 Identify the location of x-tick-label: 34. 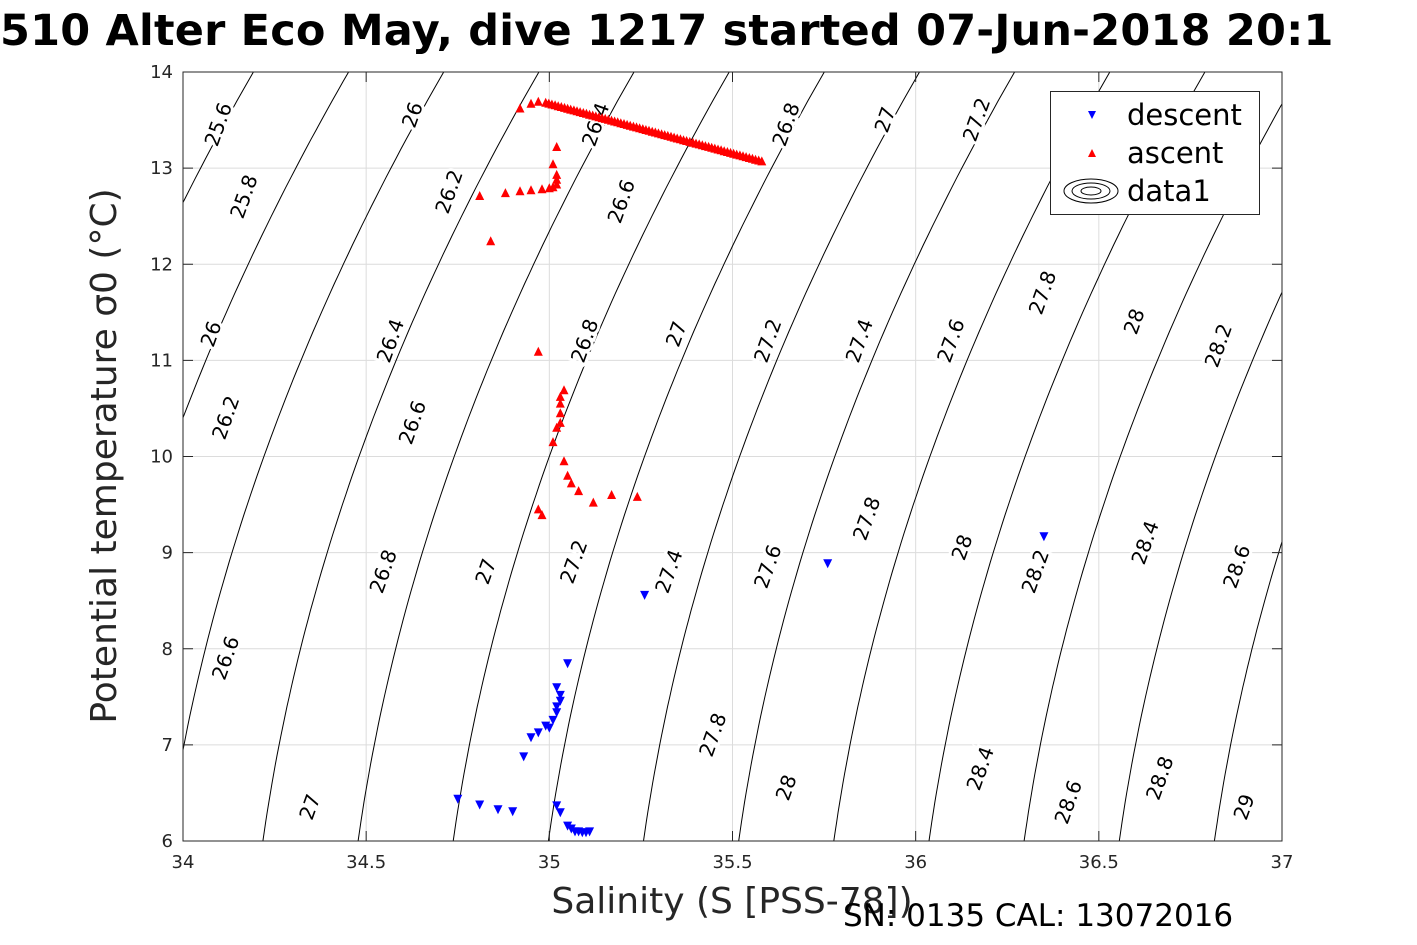
(183, 862).